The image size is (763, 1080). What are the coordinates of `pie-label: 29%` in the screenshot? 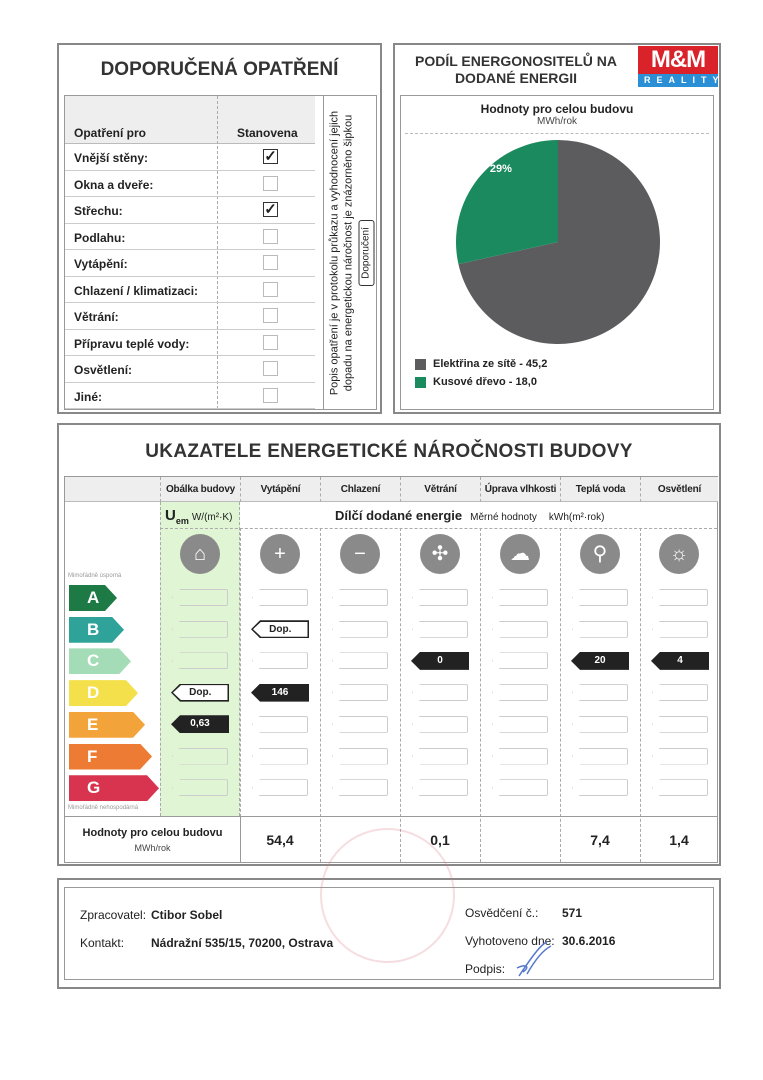 It's located at (501, 169).